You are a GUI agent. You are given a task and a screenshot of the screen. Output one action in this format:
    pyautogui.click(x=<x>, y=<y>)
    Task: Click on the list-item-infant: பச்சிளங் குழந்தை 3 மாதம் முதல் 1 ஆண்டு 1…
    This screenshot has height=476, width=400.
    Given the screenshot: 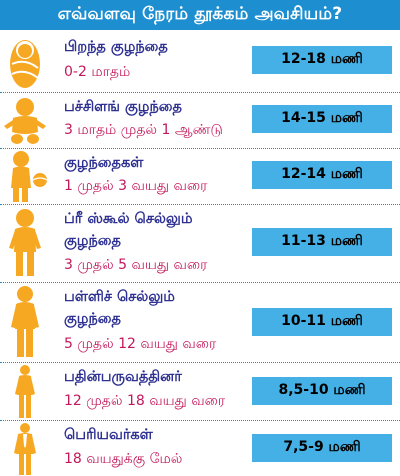 What is the action you would take?
    pyautogui.click(x=200, y=120)
    